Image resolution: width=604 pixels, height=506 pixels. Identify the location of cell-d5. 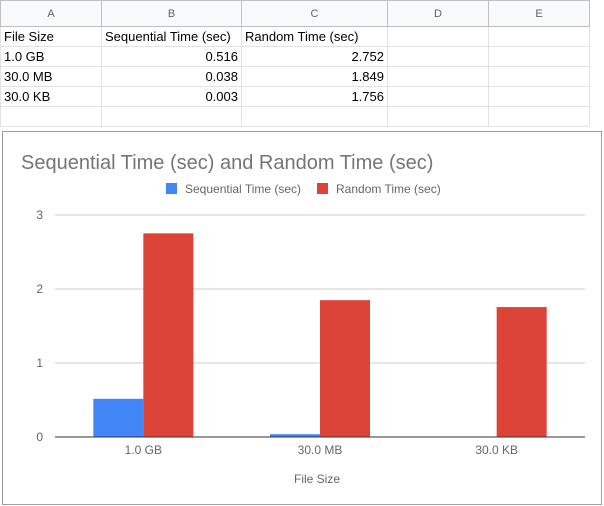
(438, 116).